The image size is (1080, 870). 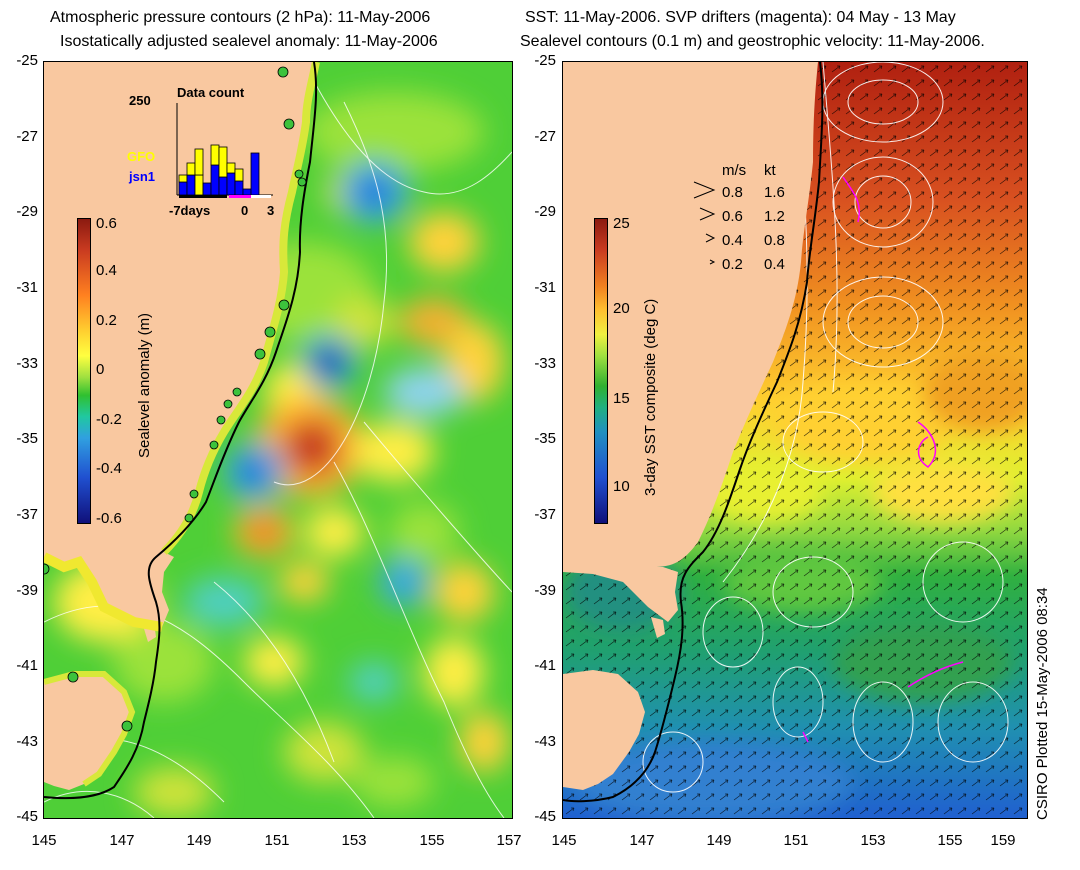 What do you see at coordinates (621, 223) in the screenshot?
I see `sst-tick-0: 25` at bounding box center [621, 223].